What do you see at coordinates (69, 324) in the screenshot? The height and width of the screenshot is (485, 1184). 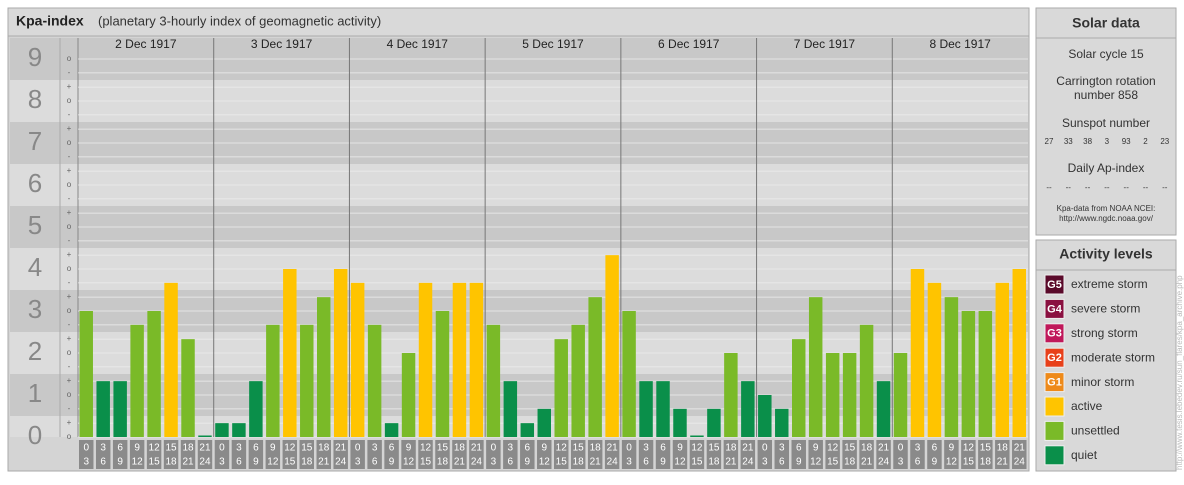 I see `minor-tick-label: -` at bounding box center [69, 324].